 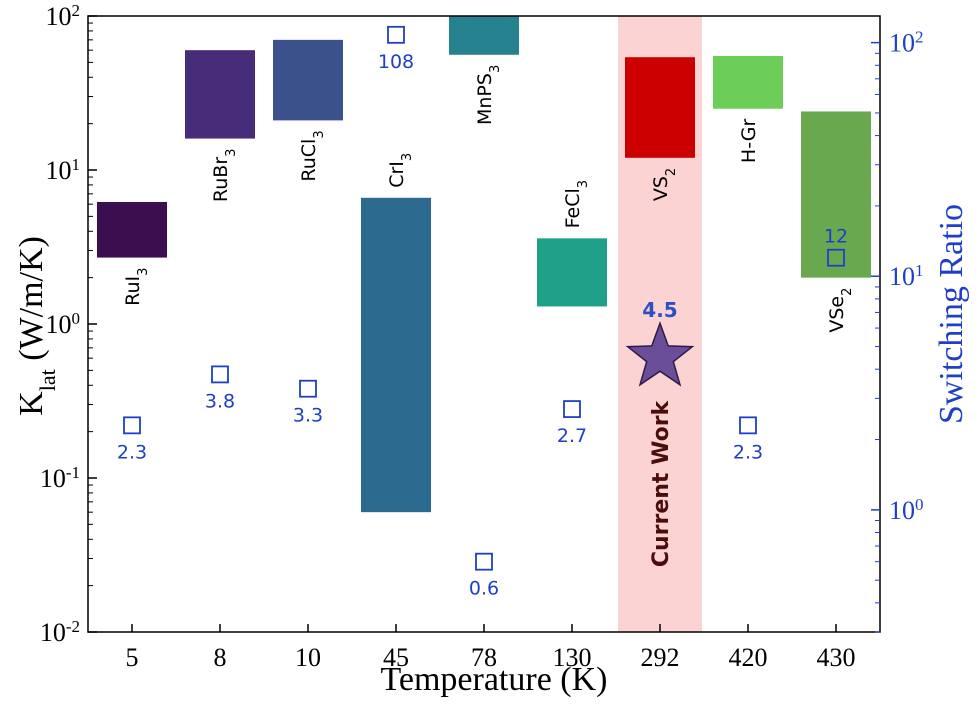 I want to click on material-label-2: RuCl3, so click(x=312, y=155).